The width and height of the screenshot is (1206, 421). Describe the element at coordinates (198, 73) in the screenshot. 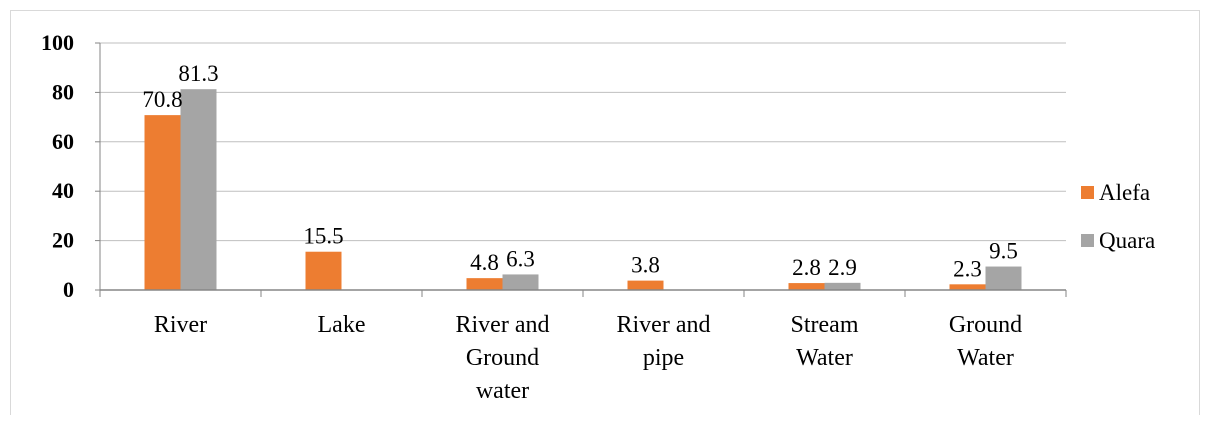

I see `data-label-quara: 81.3` at that location.